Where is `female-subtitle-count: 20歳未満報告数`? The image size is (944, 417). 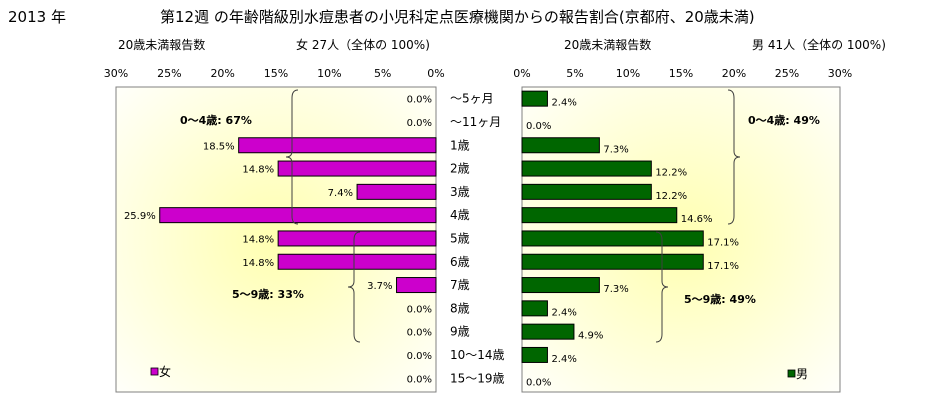 female-subtitle-count: 20歳未満報告数 is located at coordinates (162, 45).